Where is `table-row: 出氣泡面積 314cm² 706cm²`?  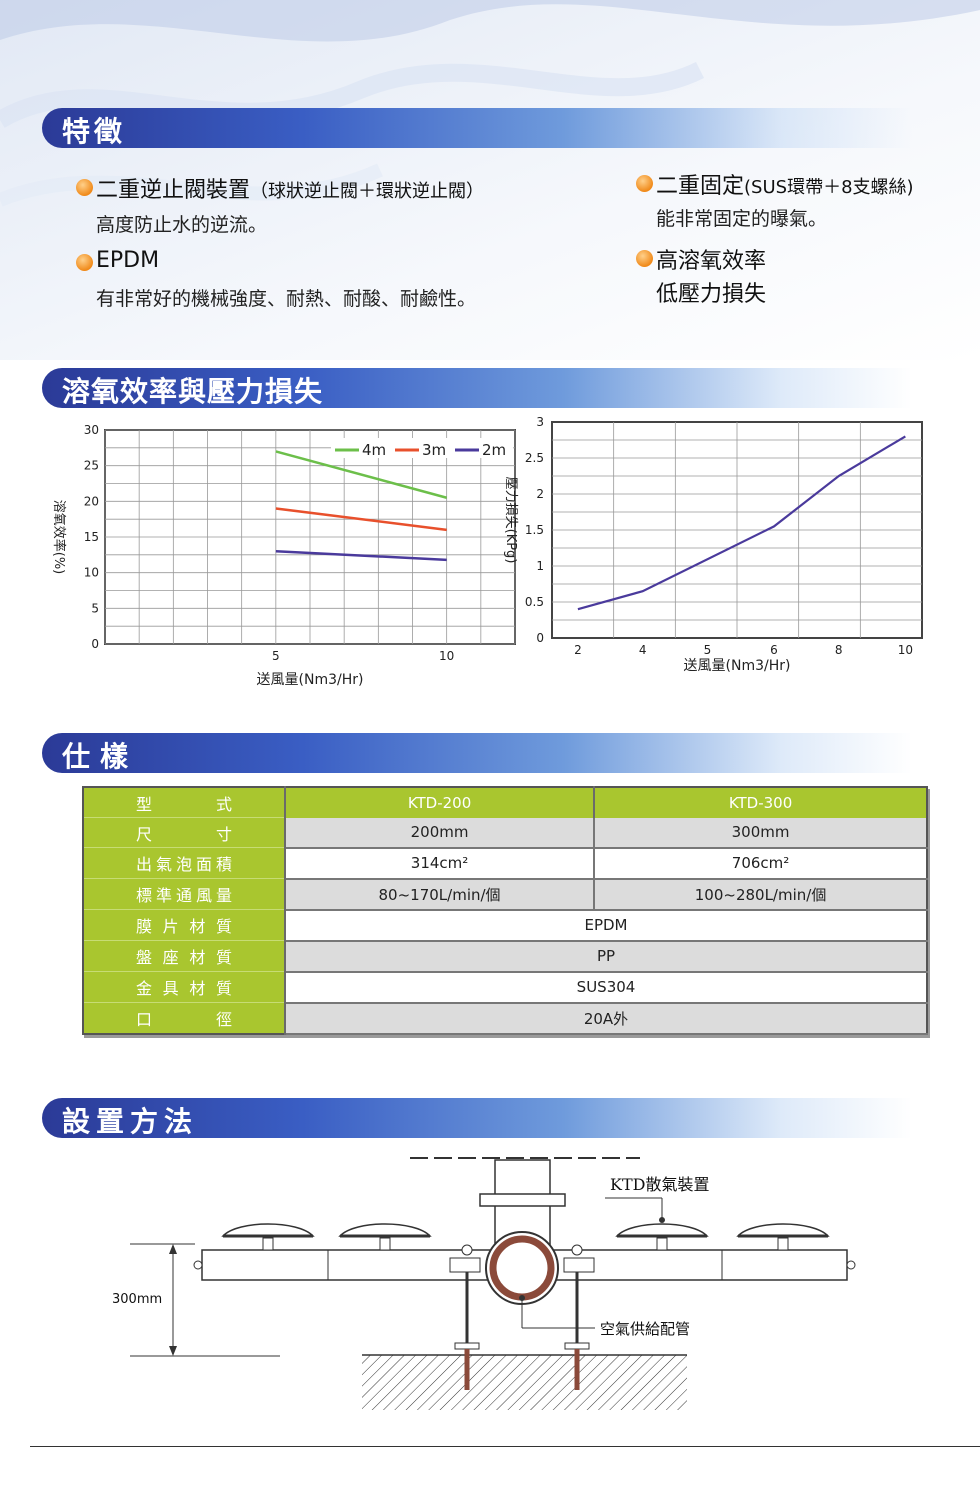 table-row: 出氣泡面積 314cm² 706cm² is located at coordinates (505, 863).